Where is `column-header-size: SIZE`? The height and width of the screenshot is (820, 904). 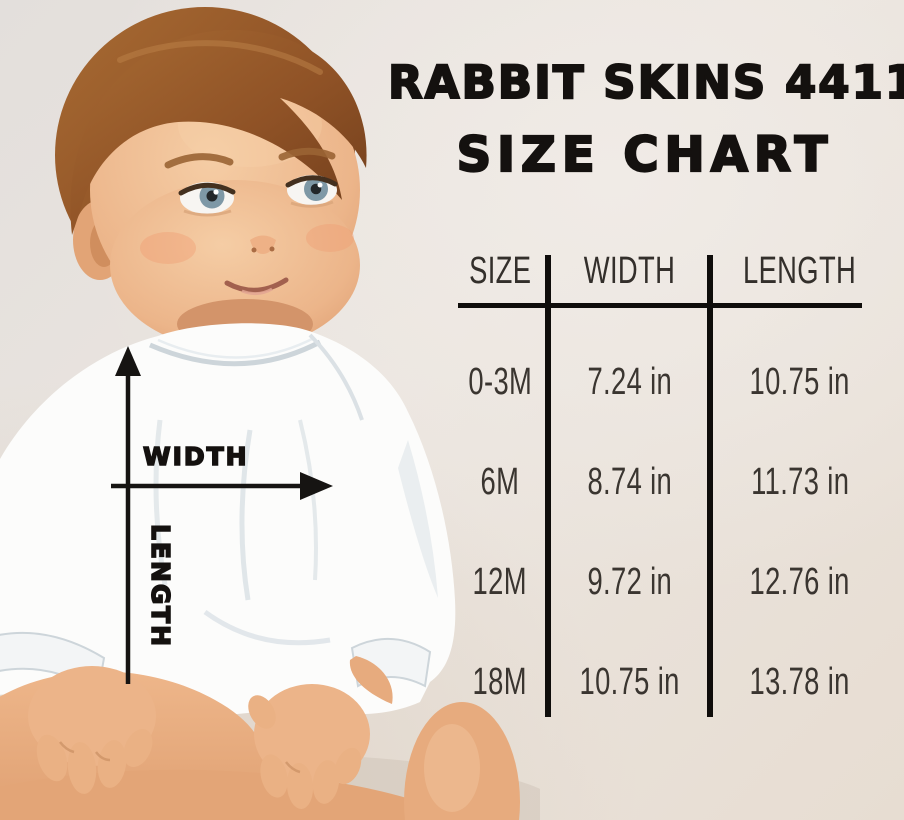
column-header-size: SIZE is located at coordinates (500, 270).